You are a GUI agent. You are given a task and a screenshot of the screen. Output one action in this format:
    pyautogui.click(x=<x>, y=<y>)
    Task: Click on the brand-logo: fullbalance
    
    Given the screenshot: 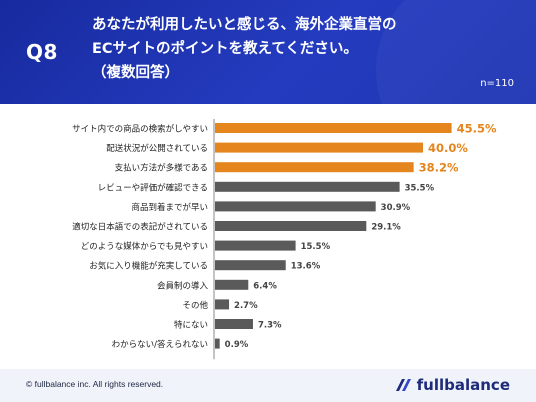 What is the action you would take?
    pyautogui.click(x=451, y=385)
    